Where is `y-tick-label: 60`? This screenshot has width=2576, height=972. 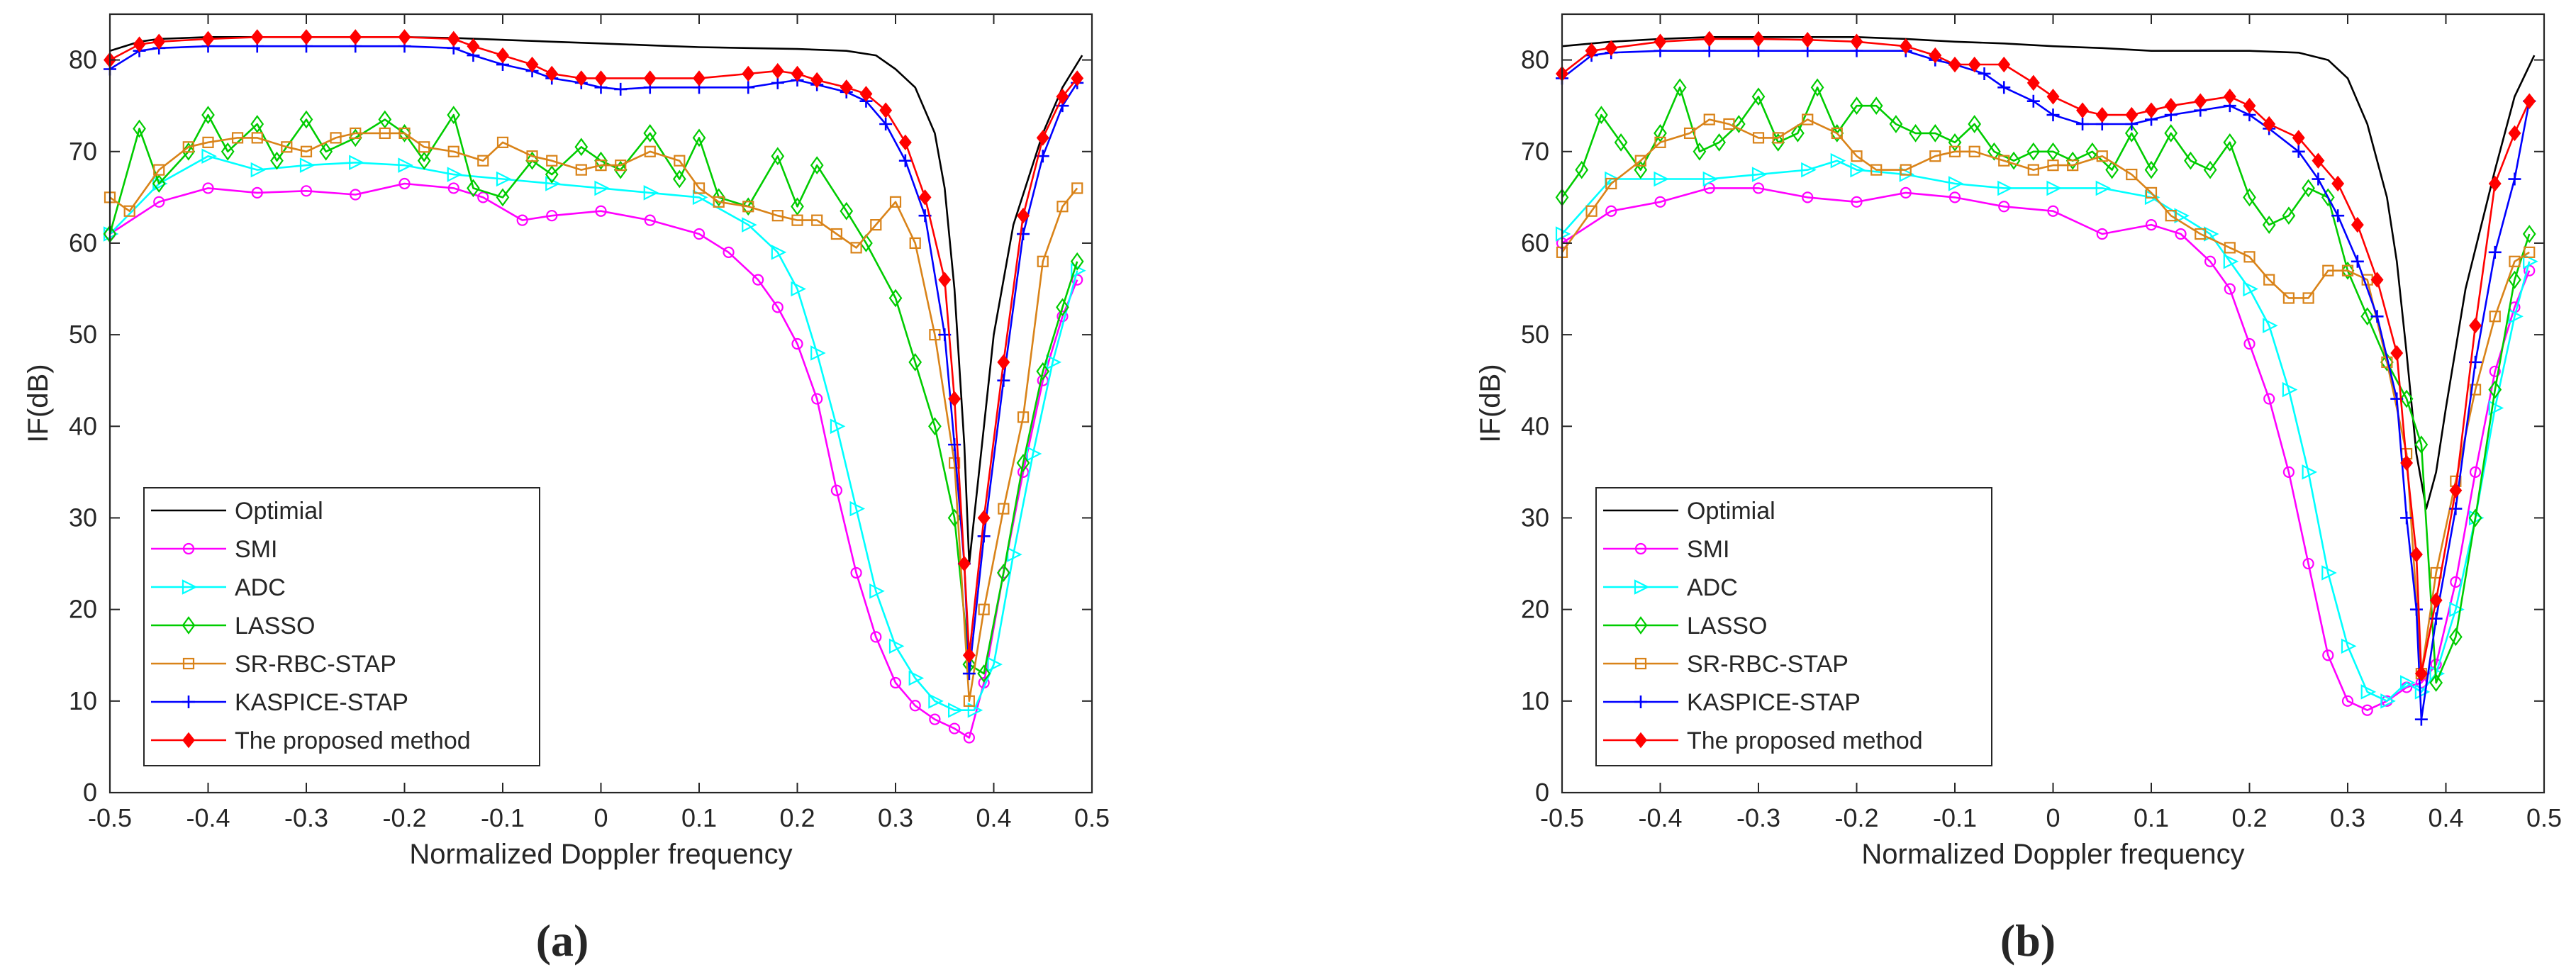
y-tick-label: 60 is located at coordinates (1535, 242).